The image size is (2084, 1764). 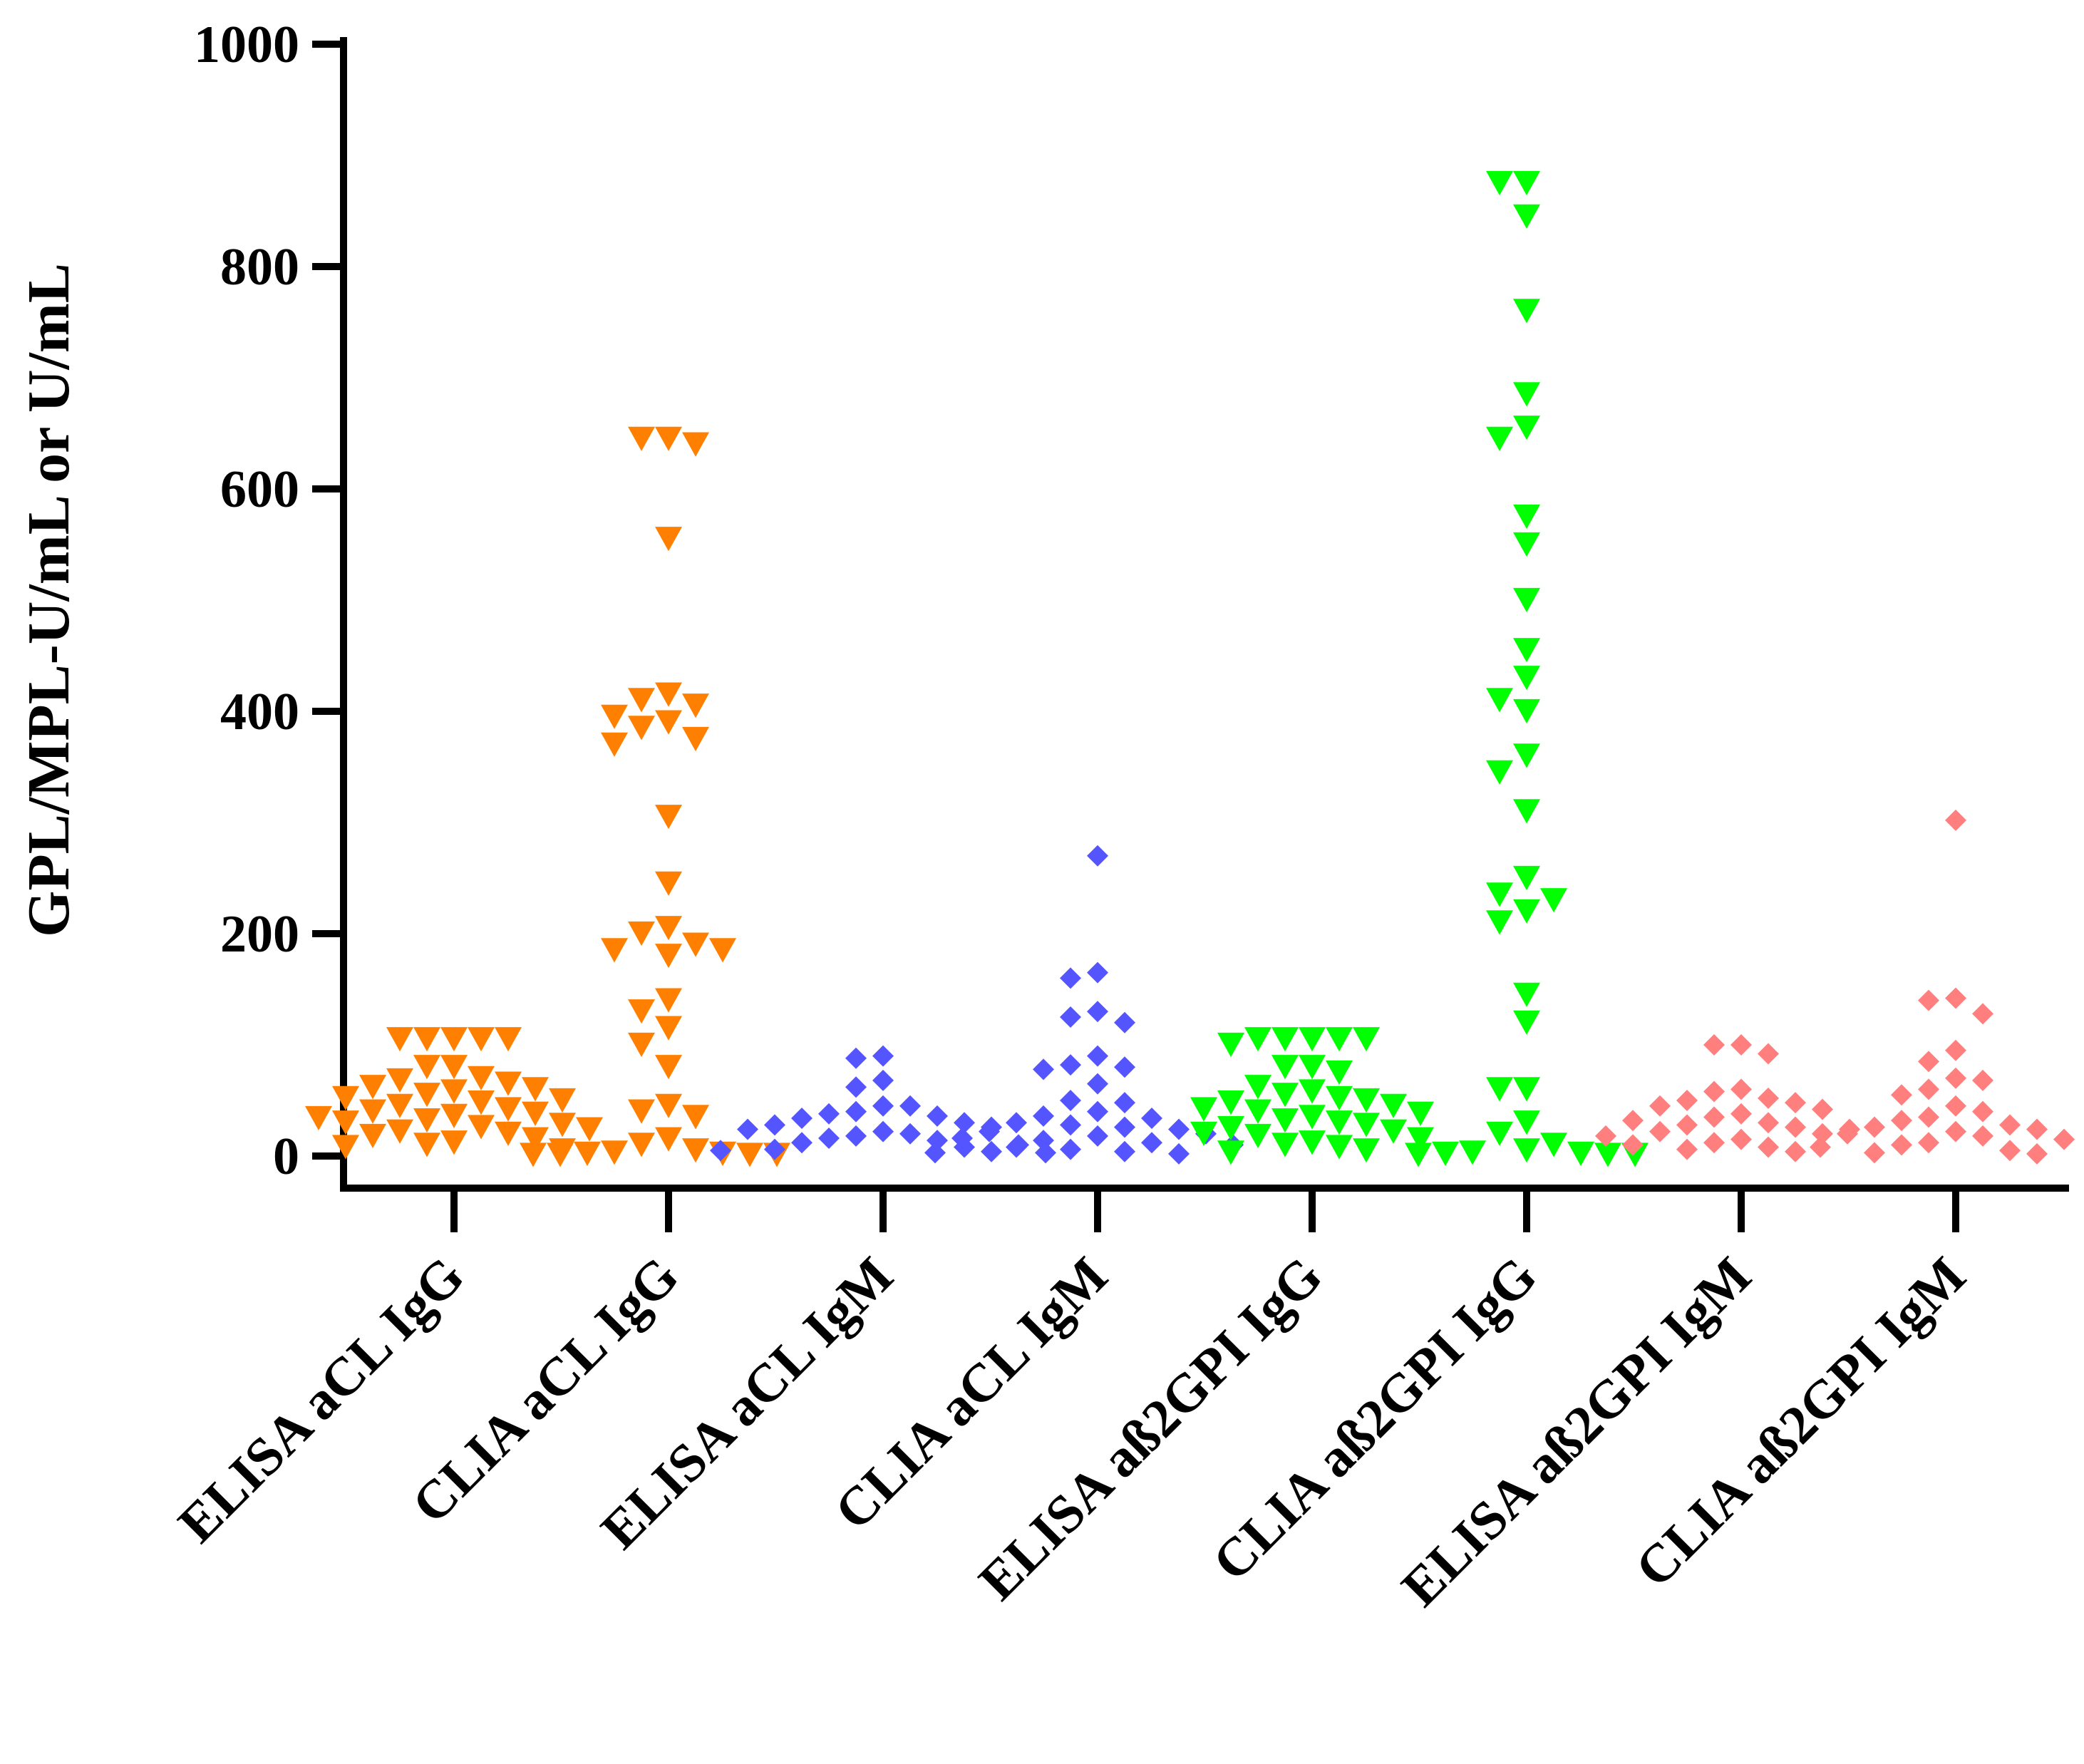 What do you see at coordinates (1577, 1432) in the screenshot?
I see `x-tick-label: ELISA aß2GPI IgM` at bounding box center [1577, 1432].